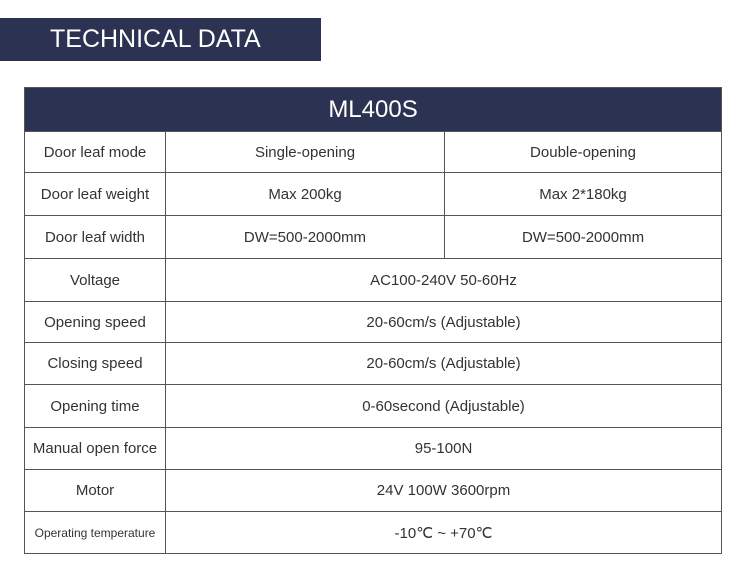 Image resolution: width=750 pixels, height=588 pixels. What do you see at coordinates (373, 109) in the screenshot?
I see `table-title: ML400S` at bounding box center [373, 109].